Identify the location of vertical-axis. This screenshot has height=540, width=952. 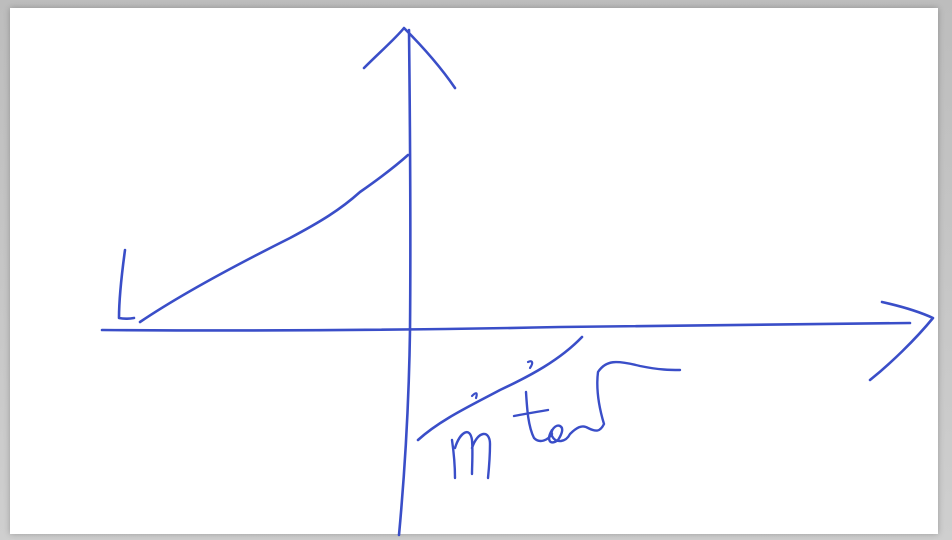
(404, 282).